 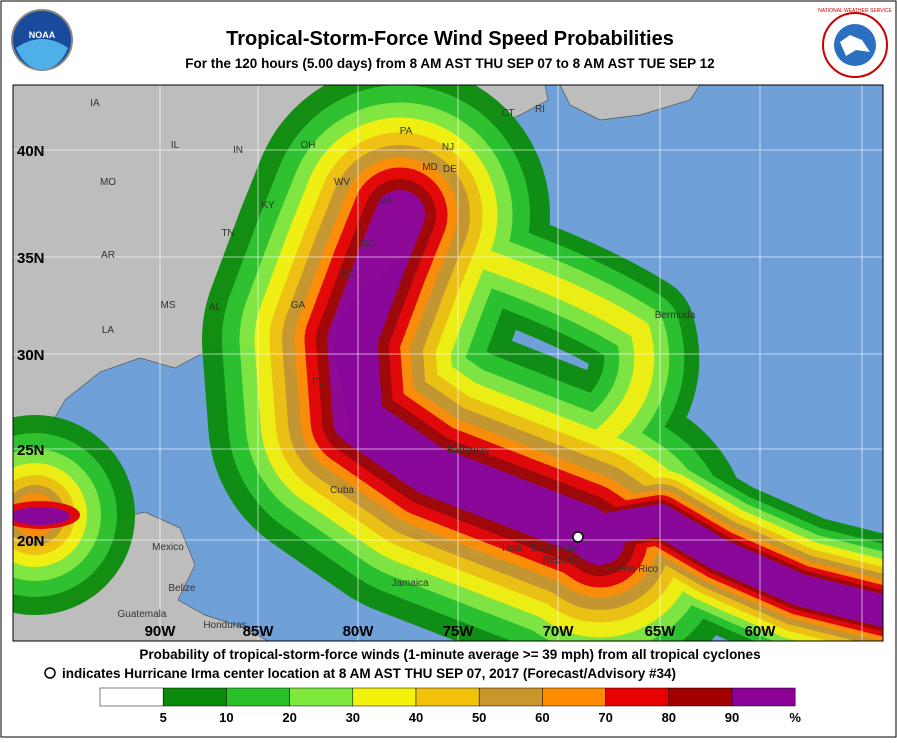 I want to click on place-label: Bahamas, so click(x=468, y=450).